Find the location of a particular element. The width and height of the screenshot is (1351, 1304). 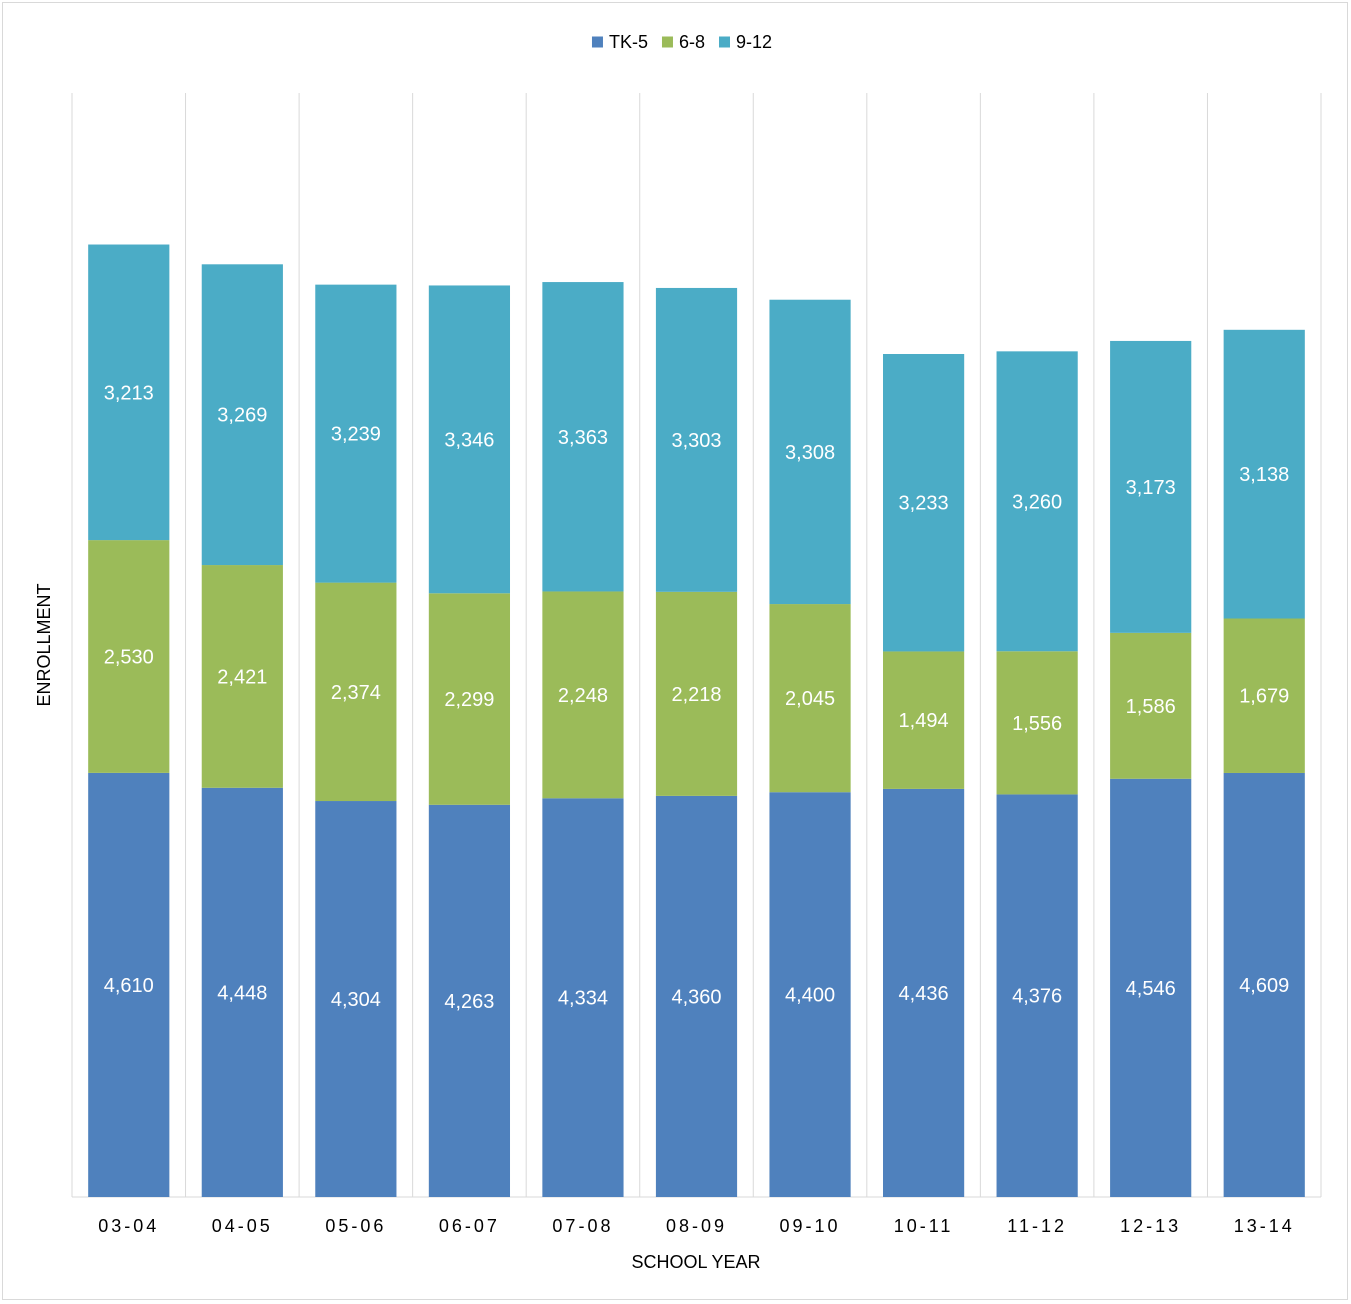

x-tick-label: 11-12 is located at coordinates (1037, 1226).